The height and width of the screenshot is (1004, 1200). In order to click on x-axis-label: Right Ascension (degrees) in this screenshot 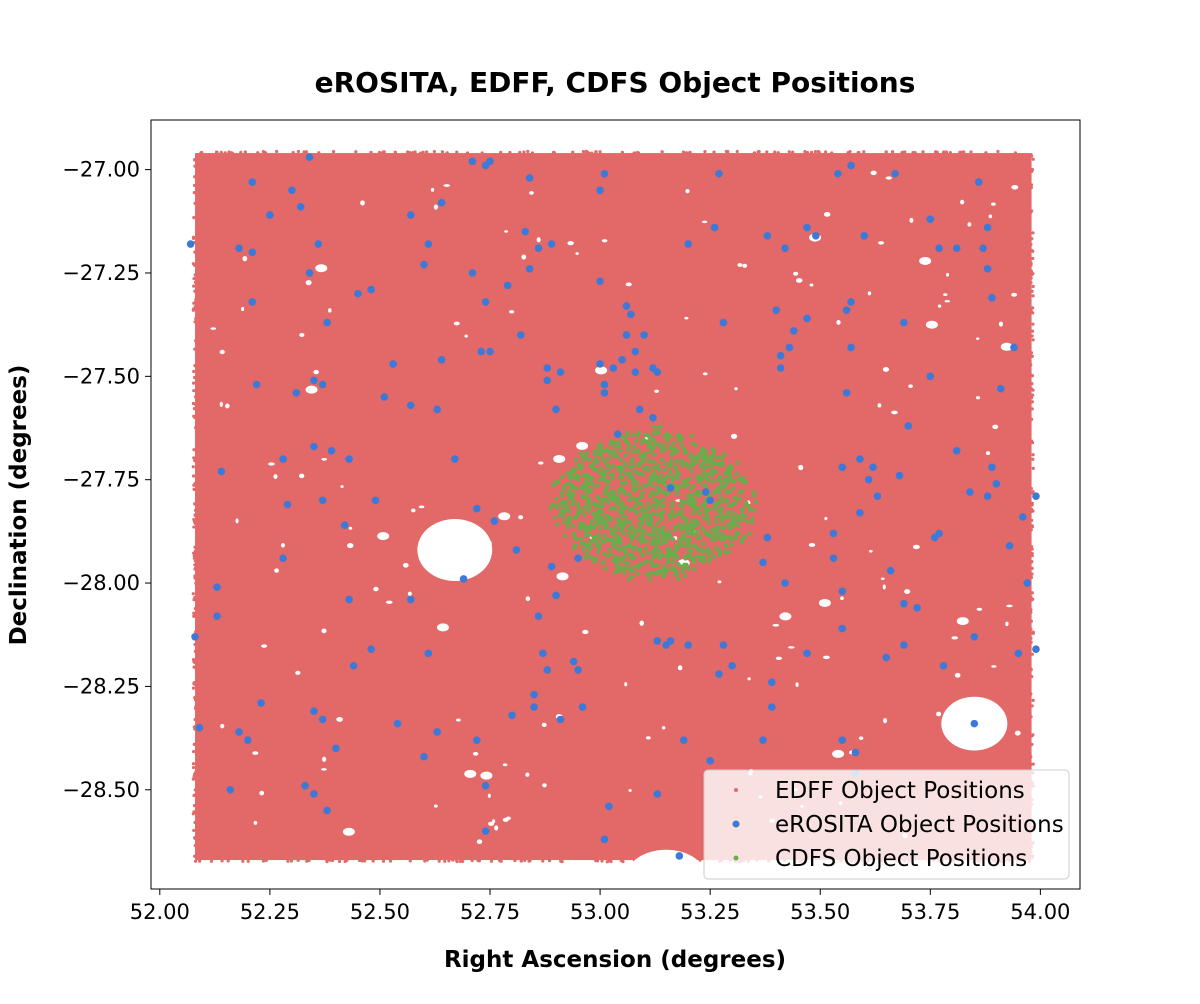, I will do `click(615, 960)`.